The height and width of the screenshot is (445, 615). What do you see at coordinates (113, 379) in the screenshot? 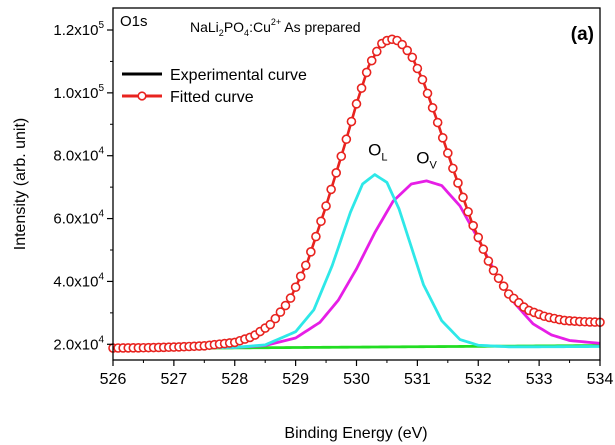
I see `x-tick-label: 526` at bounding box center [113, 379].